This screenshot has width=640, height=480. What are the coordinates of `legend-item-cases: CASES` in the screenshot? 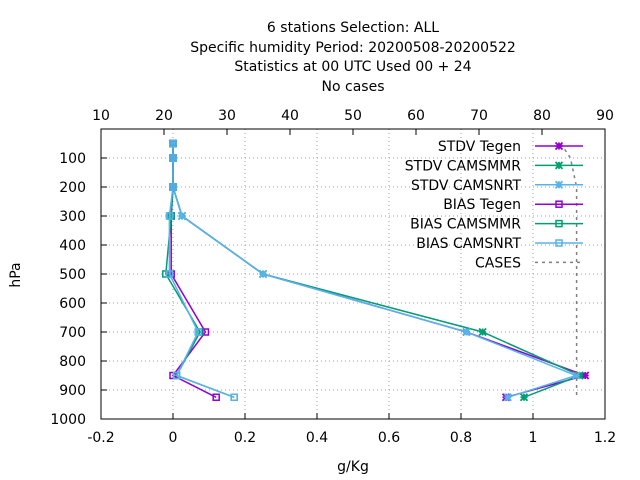 It's located at (529, 263).